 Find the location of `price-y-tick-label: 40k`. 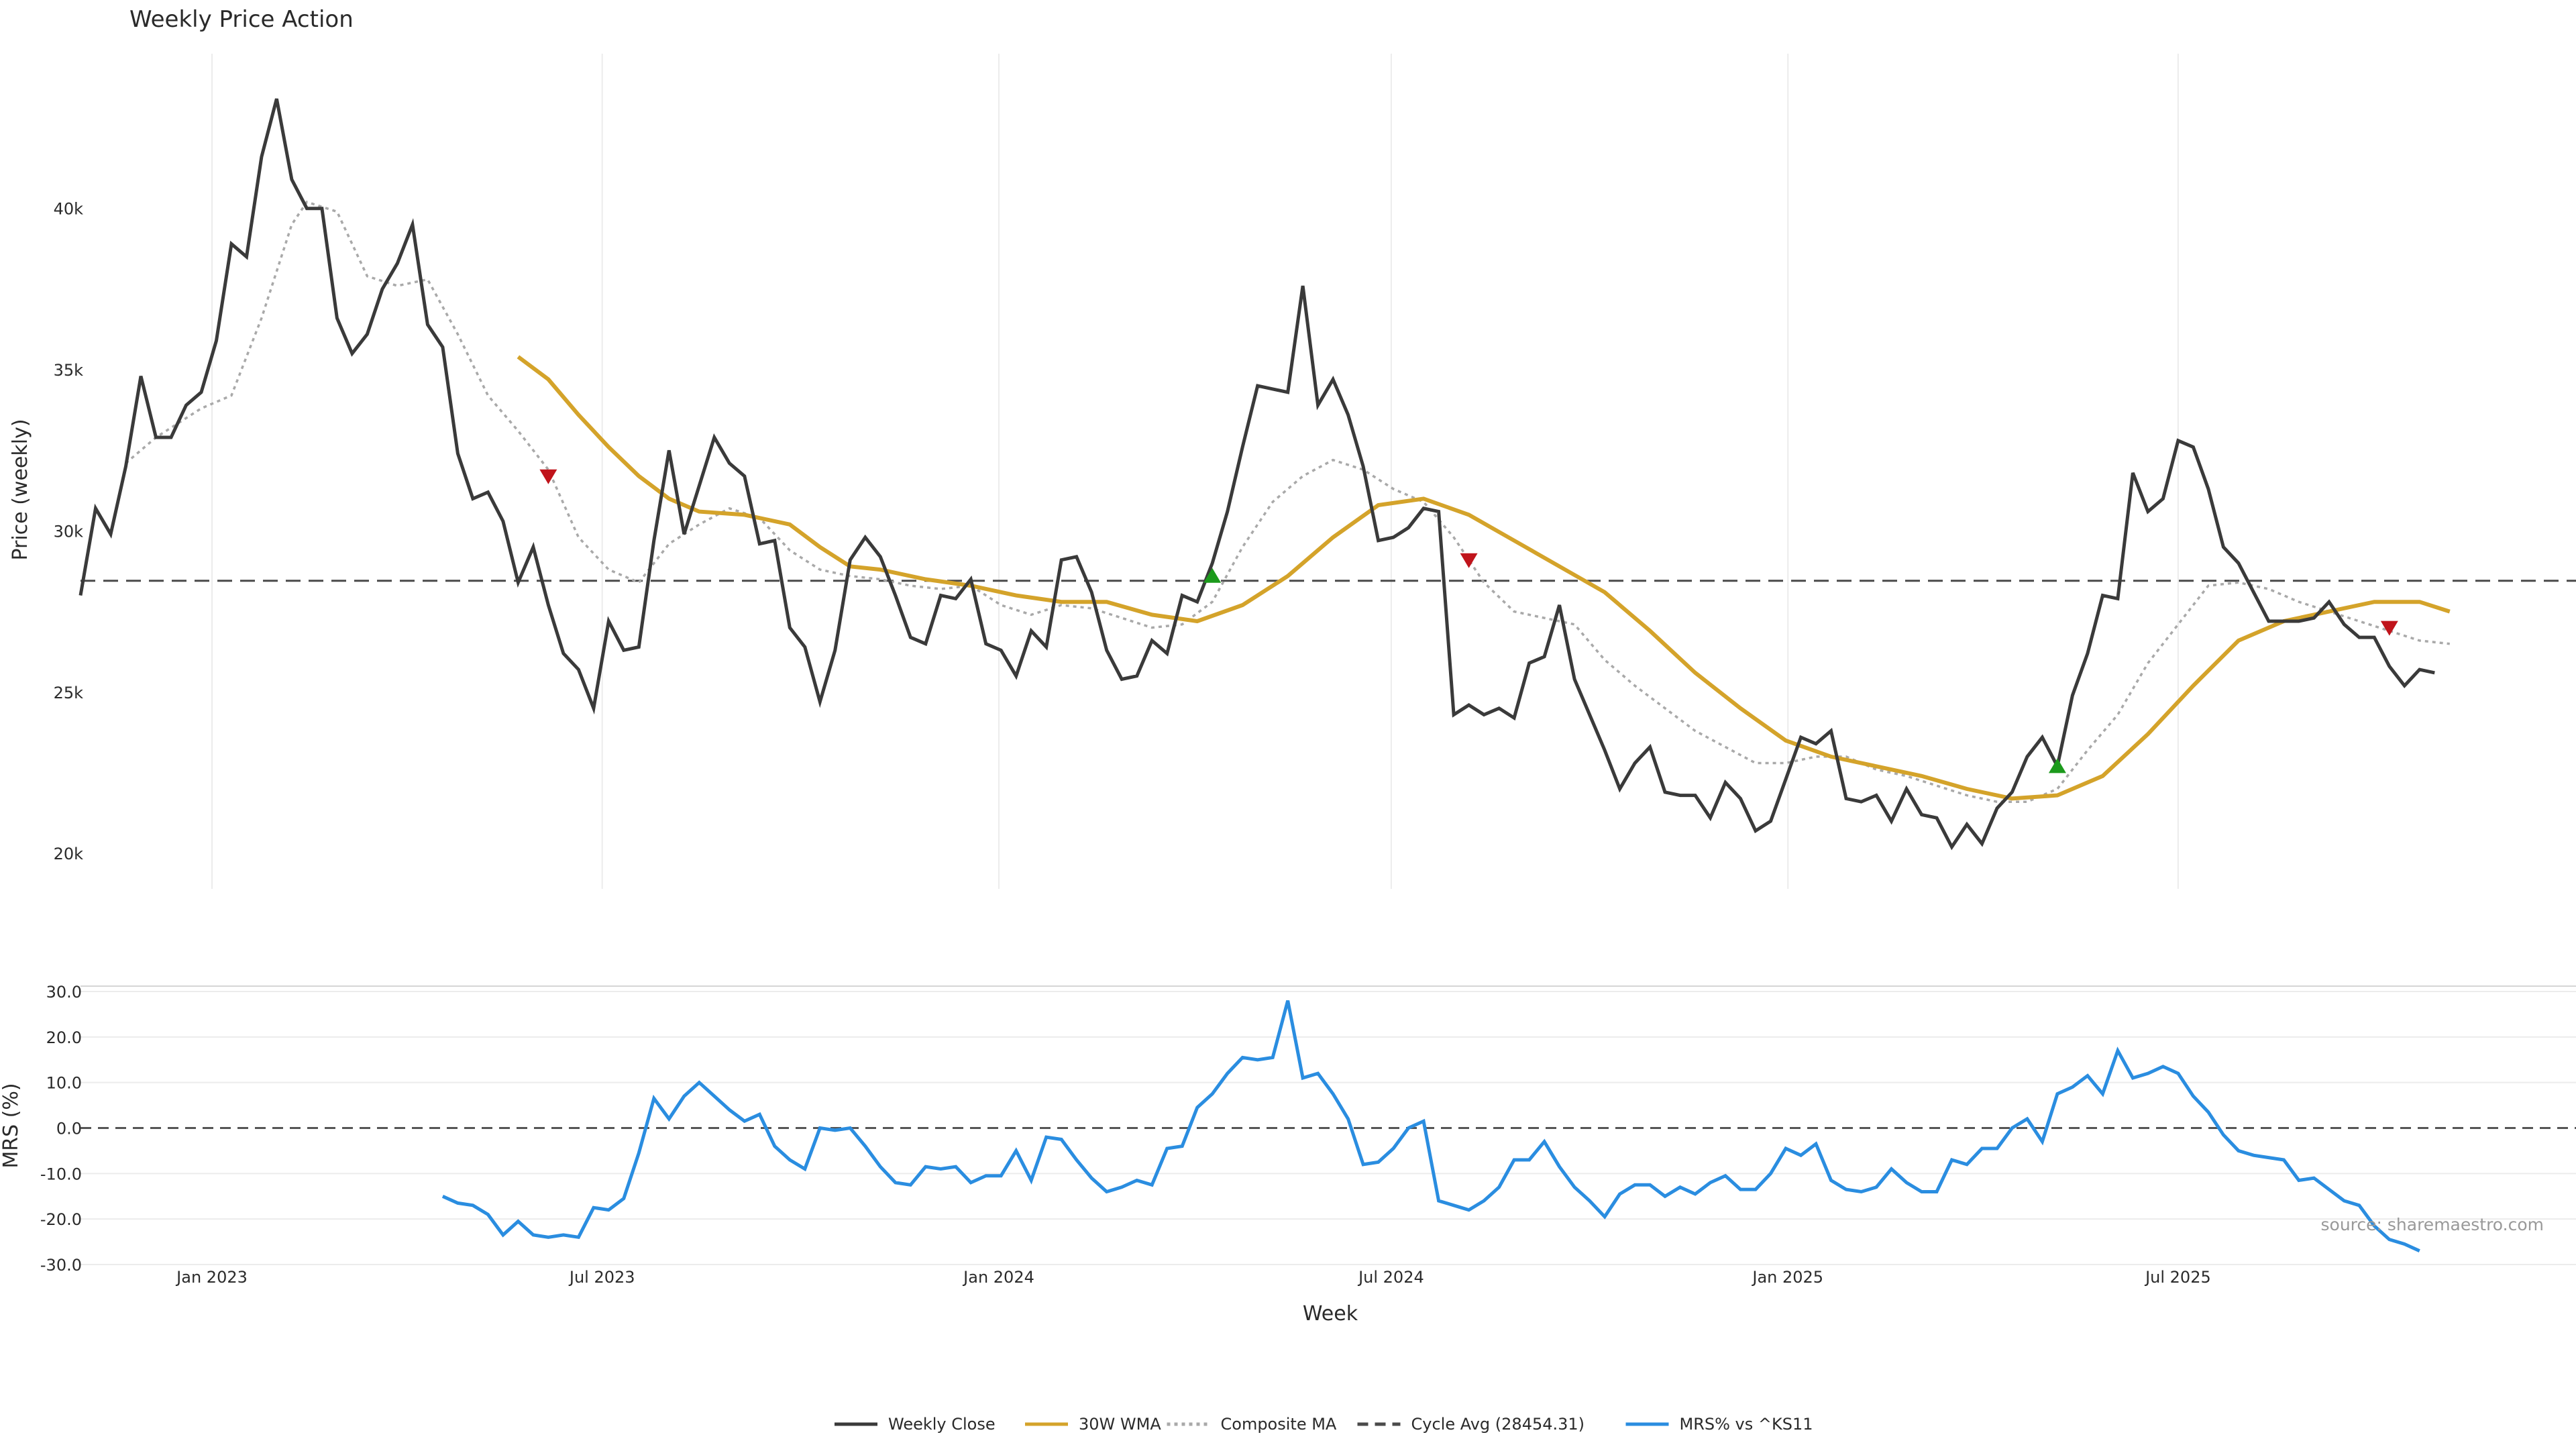

price-y-tick-label: 40k is located at coordinates (69, 209).